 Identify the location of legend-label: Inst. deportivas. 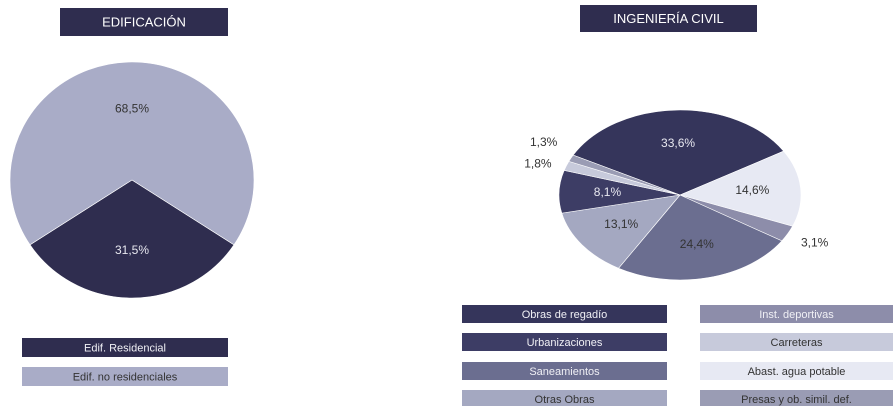
(796, 315).